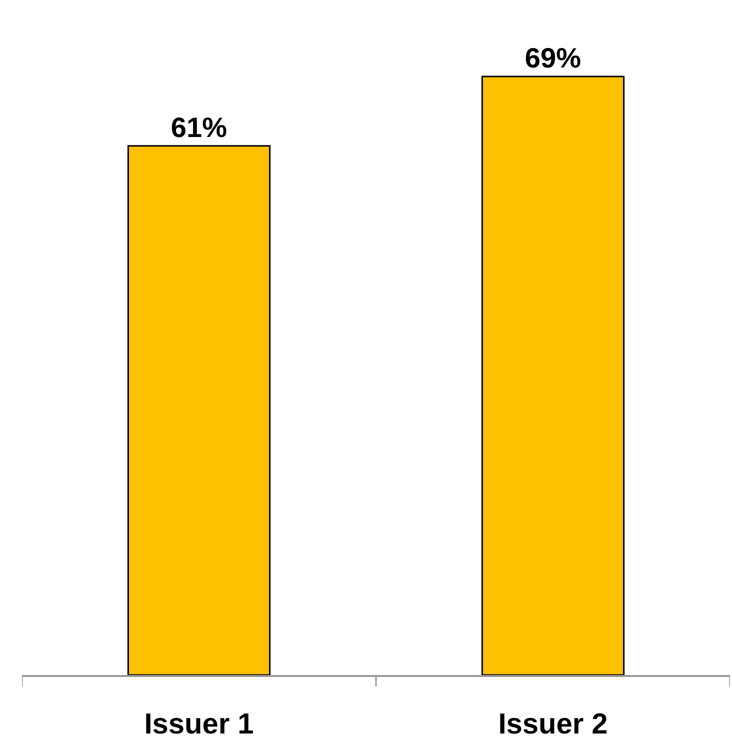  What do you see at coordinates (553, 724) in the screenshot?
I see `x-tick-label: Issuer 2` at bounding box center [553, 724].